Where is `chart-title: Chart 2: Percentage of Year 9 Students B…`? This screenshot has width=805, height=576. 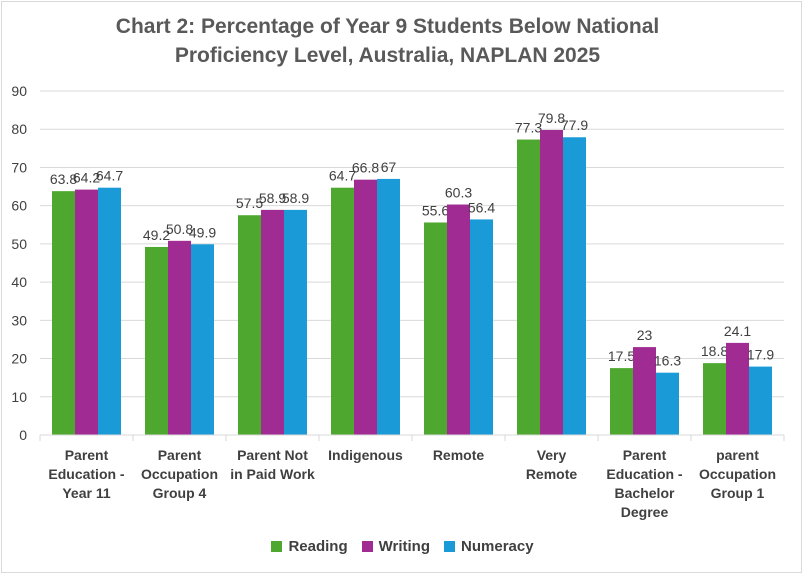 chart-title: Chart 2: Percentage of Year 9 Students B… is located at coordinates (402, 41).